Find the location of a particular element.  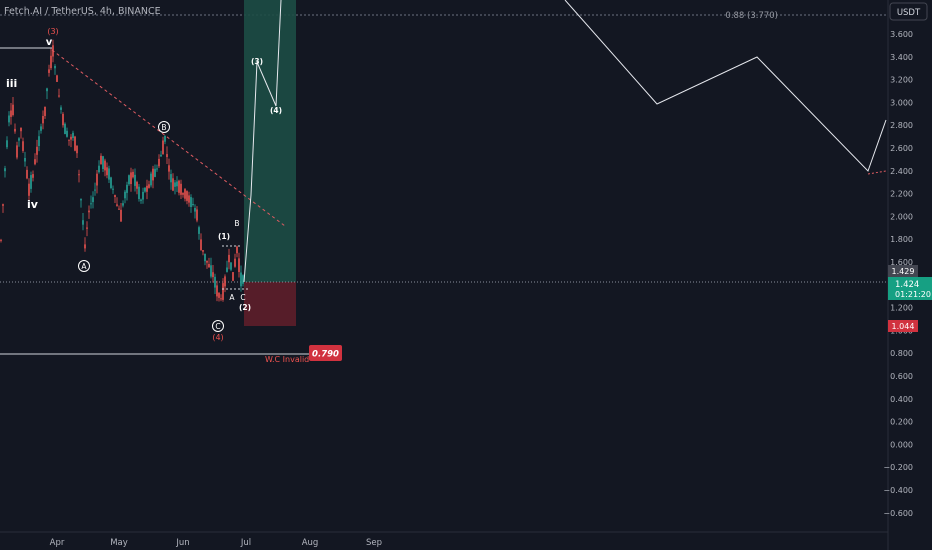

projection-path-far is located at coordinates (725, 86).